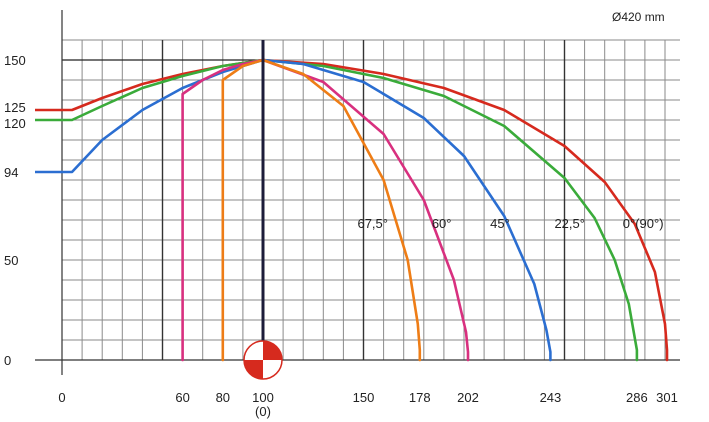  Describe the element at coordinates (468, 397) in the screenshot. I see `x-tick-label: 202` at that location.